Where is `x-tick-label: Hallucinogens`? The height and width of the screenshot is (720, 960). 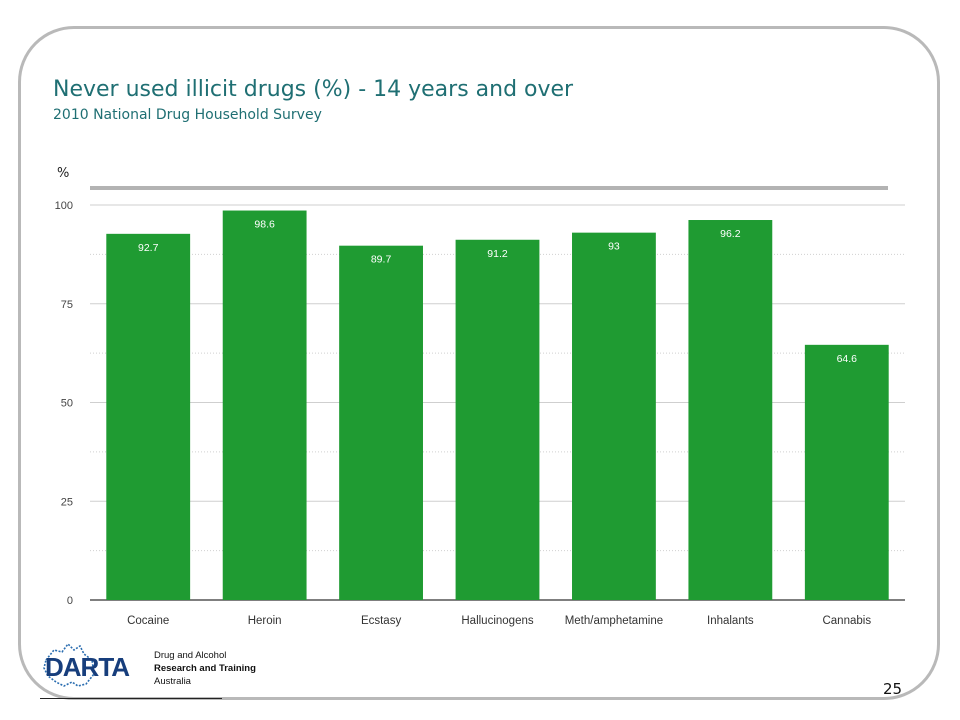 x-tick-label: Hallucinogens is located at coordinates (497, 621).